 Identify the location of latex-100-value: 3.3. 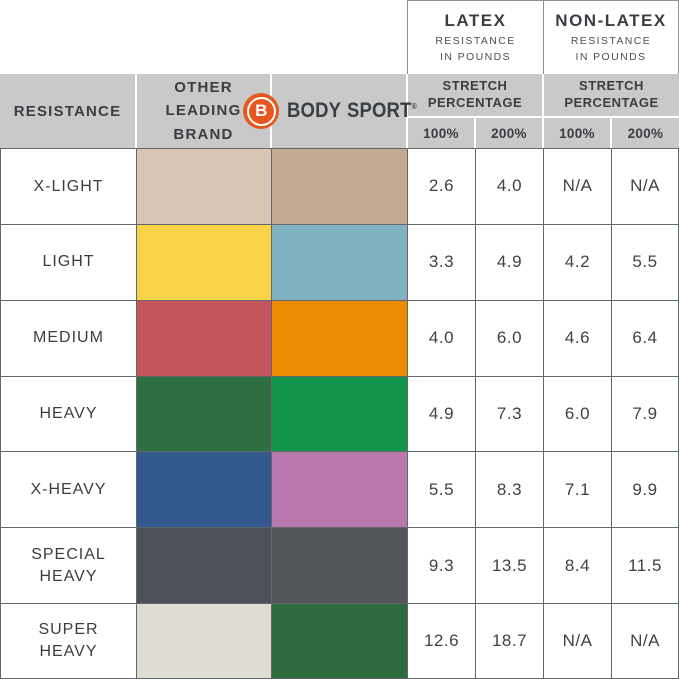
(441, 261).